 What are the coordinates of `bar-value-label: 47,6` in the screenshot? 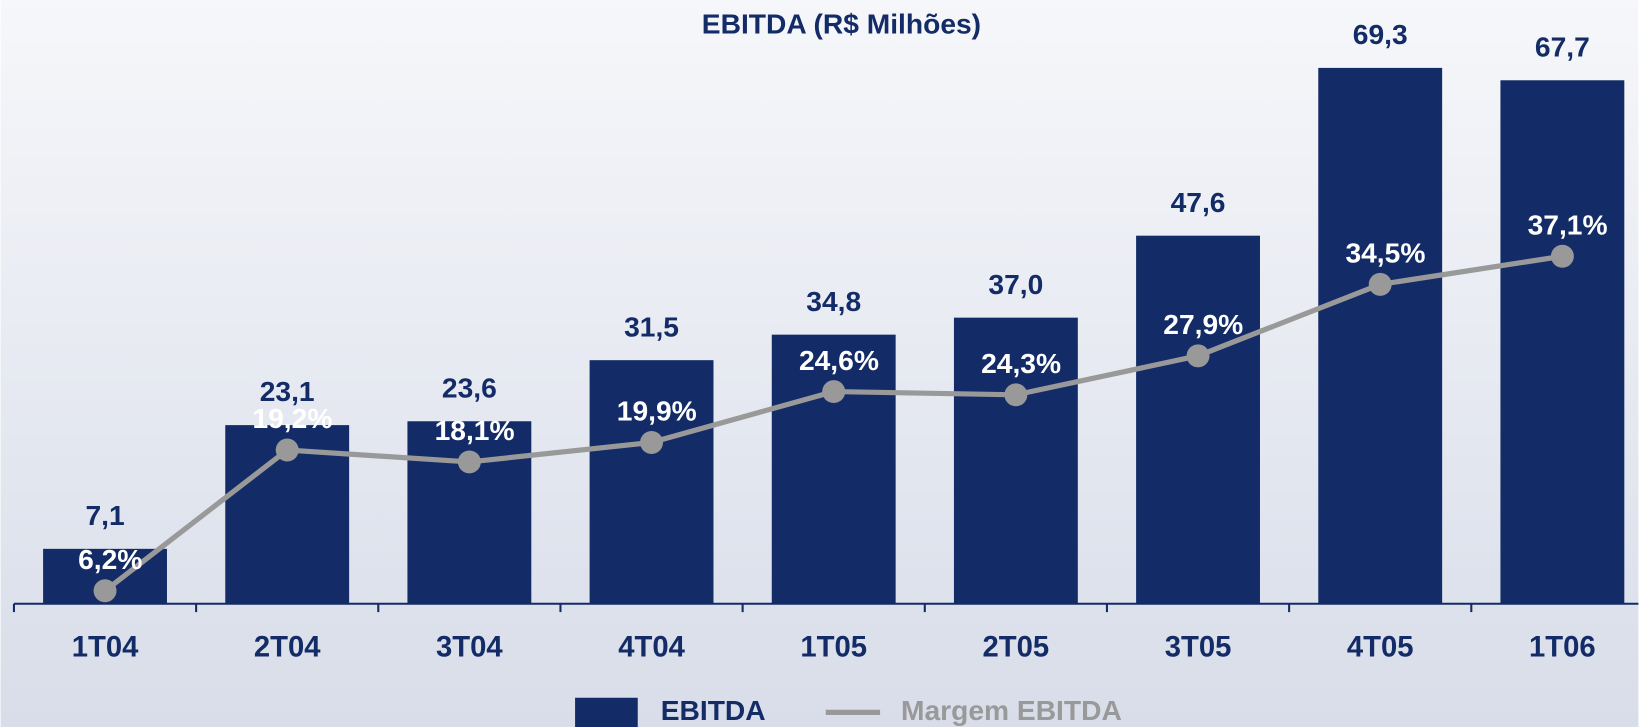 It's located at (1198, 202).